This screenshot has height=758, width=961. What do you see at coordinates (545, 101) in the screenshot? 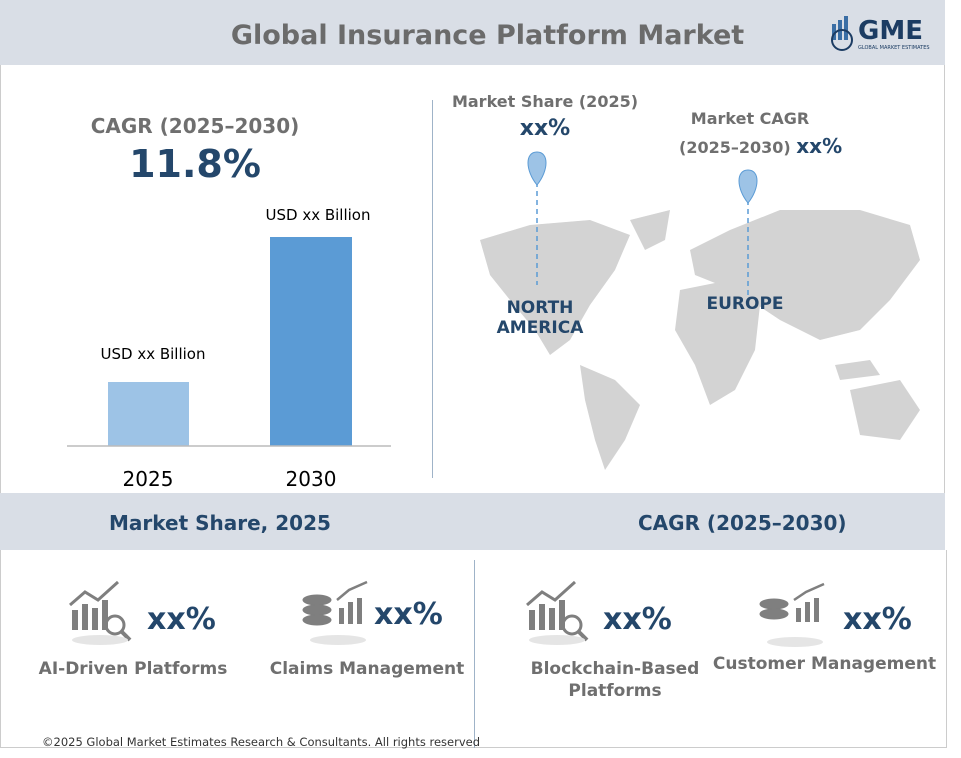
I see `share-label: Market Share (2025)` at bounding box center [545, 101].